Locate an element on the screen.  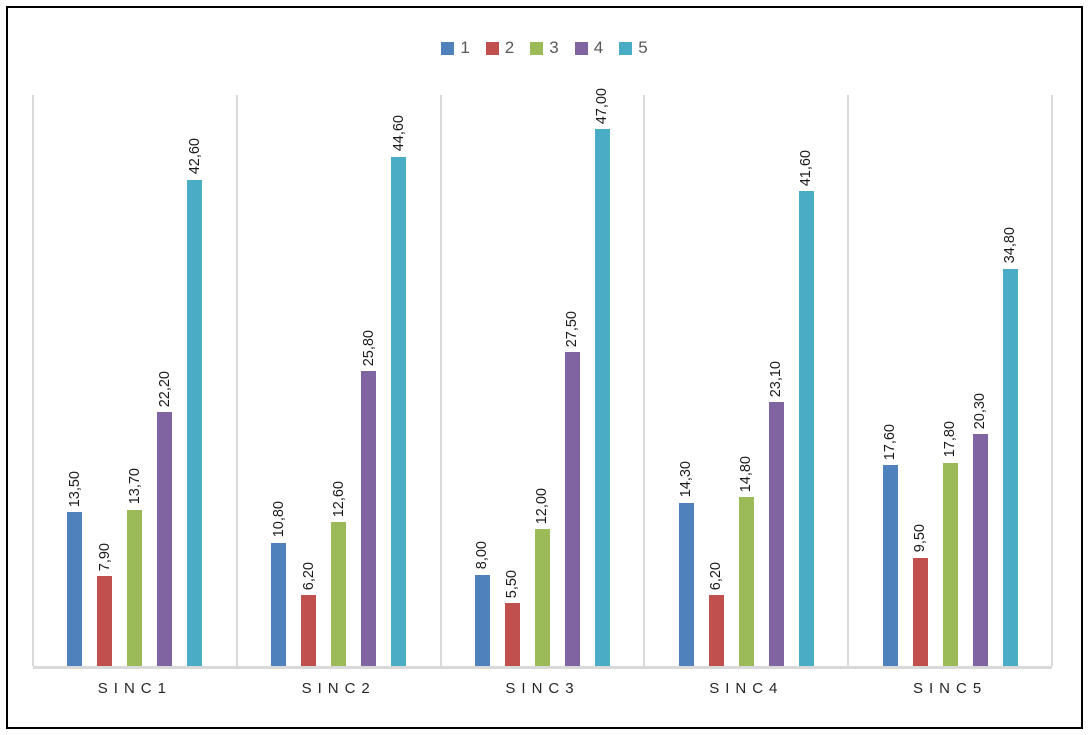
bar-sinc1-series-5: 42,60 is located at coordinates (195, 402).